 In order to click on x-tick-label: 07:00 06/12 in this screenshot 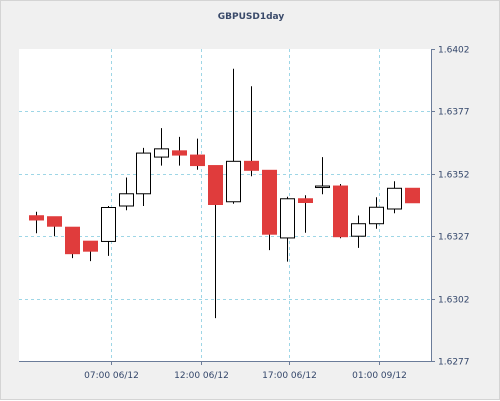, I will do `click(111, 376)`.